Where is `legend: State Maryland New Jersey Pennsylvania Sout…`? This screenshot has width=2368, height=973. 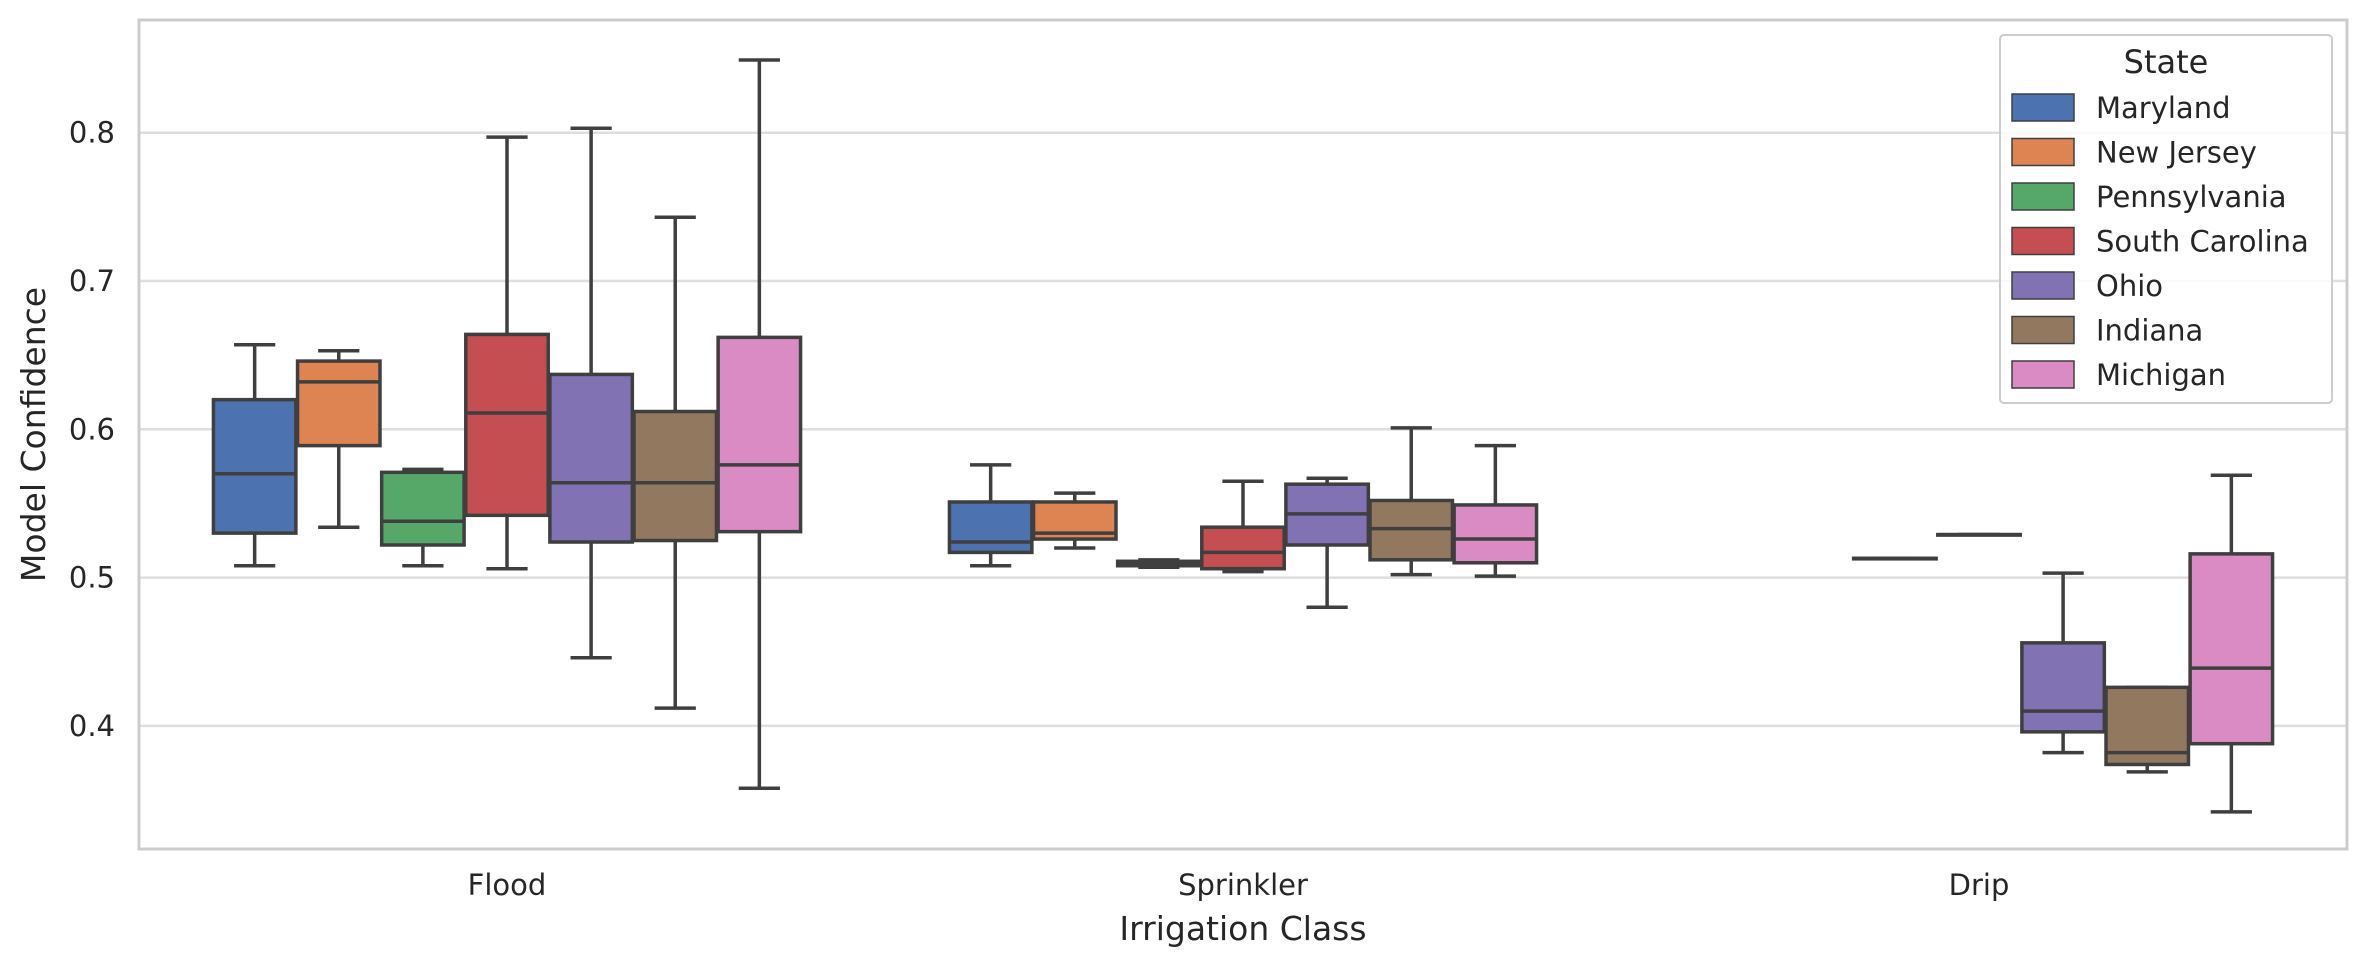
legend: State Maryland New Jersey Pennsylvania Sout… is located at coordinates (2166, 219).